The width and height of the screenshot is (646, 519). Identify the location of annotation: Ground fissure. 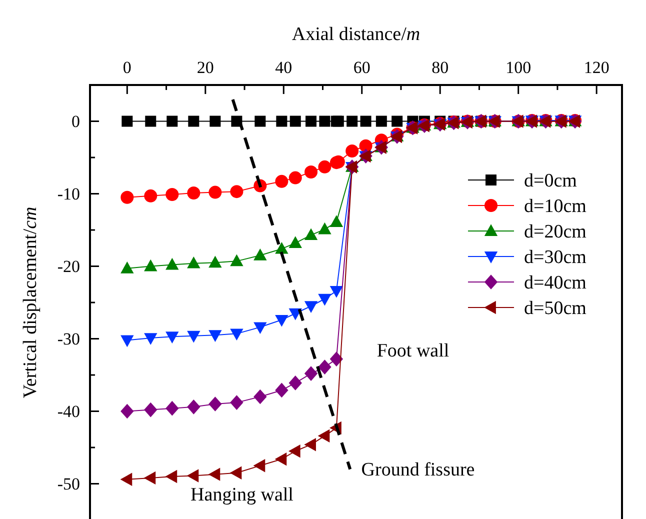
(418, 470).